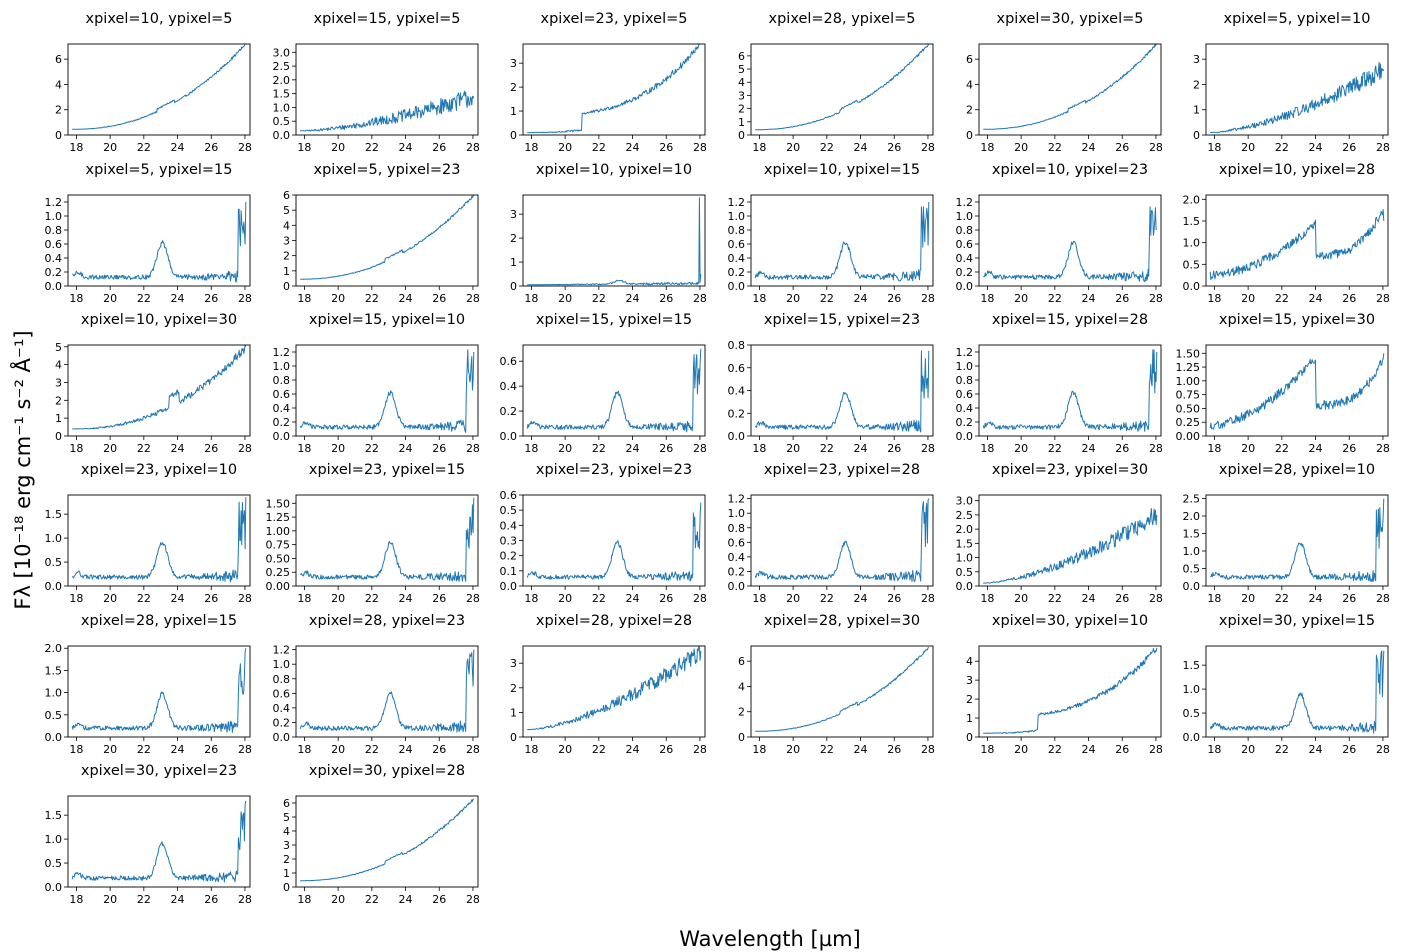 The image size is (1410, 952). I want to click on y-tick-label: 0.00, so click(1188, 436).